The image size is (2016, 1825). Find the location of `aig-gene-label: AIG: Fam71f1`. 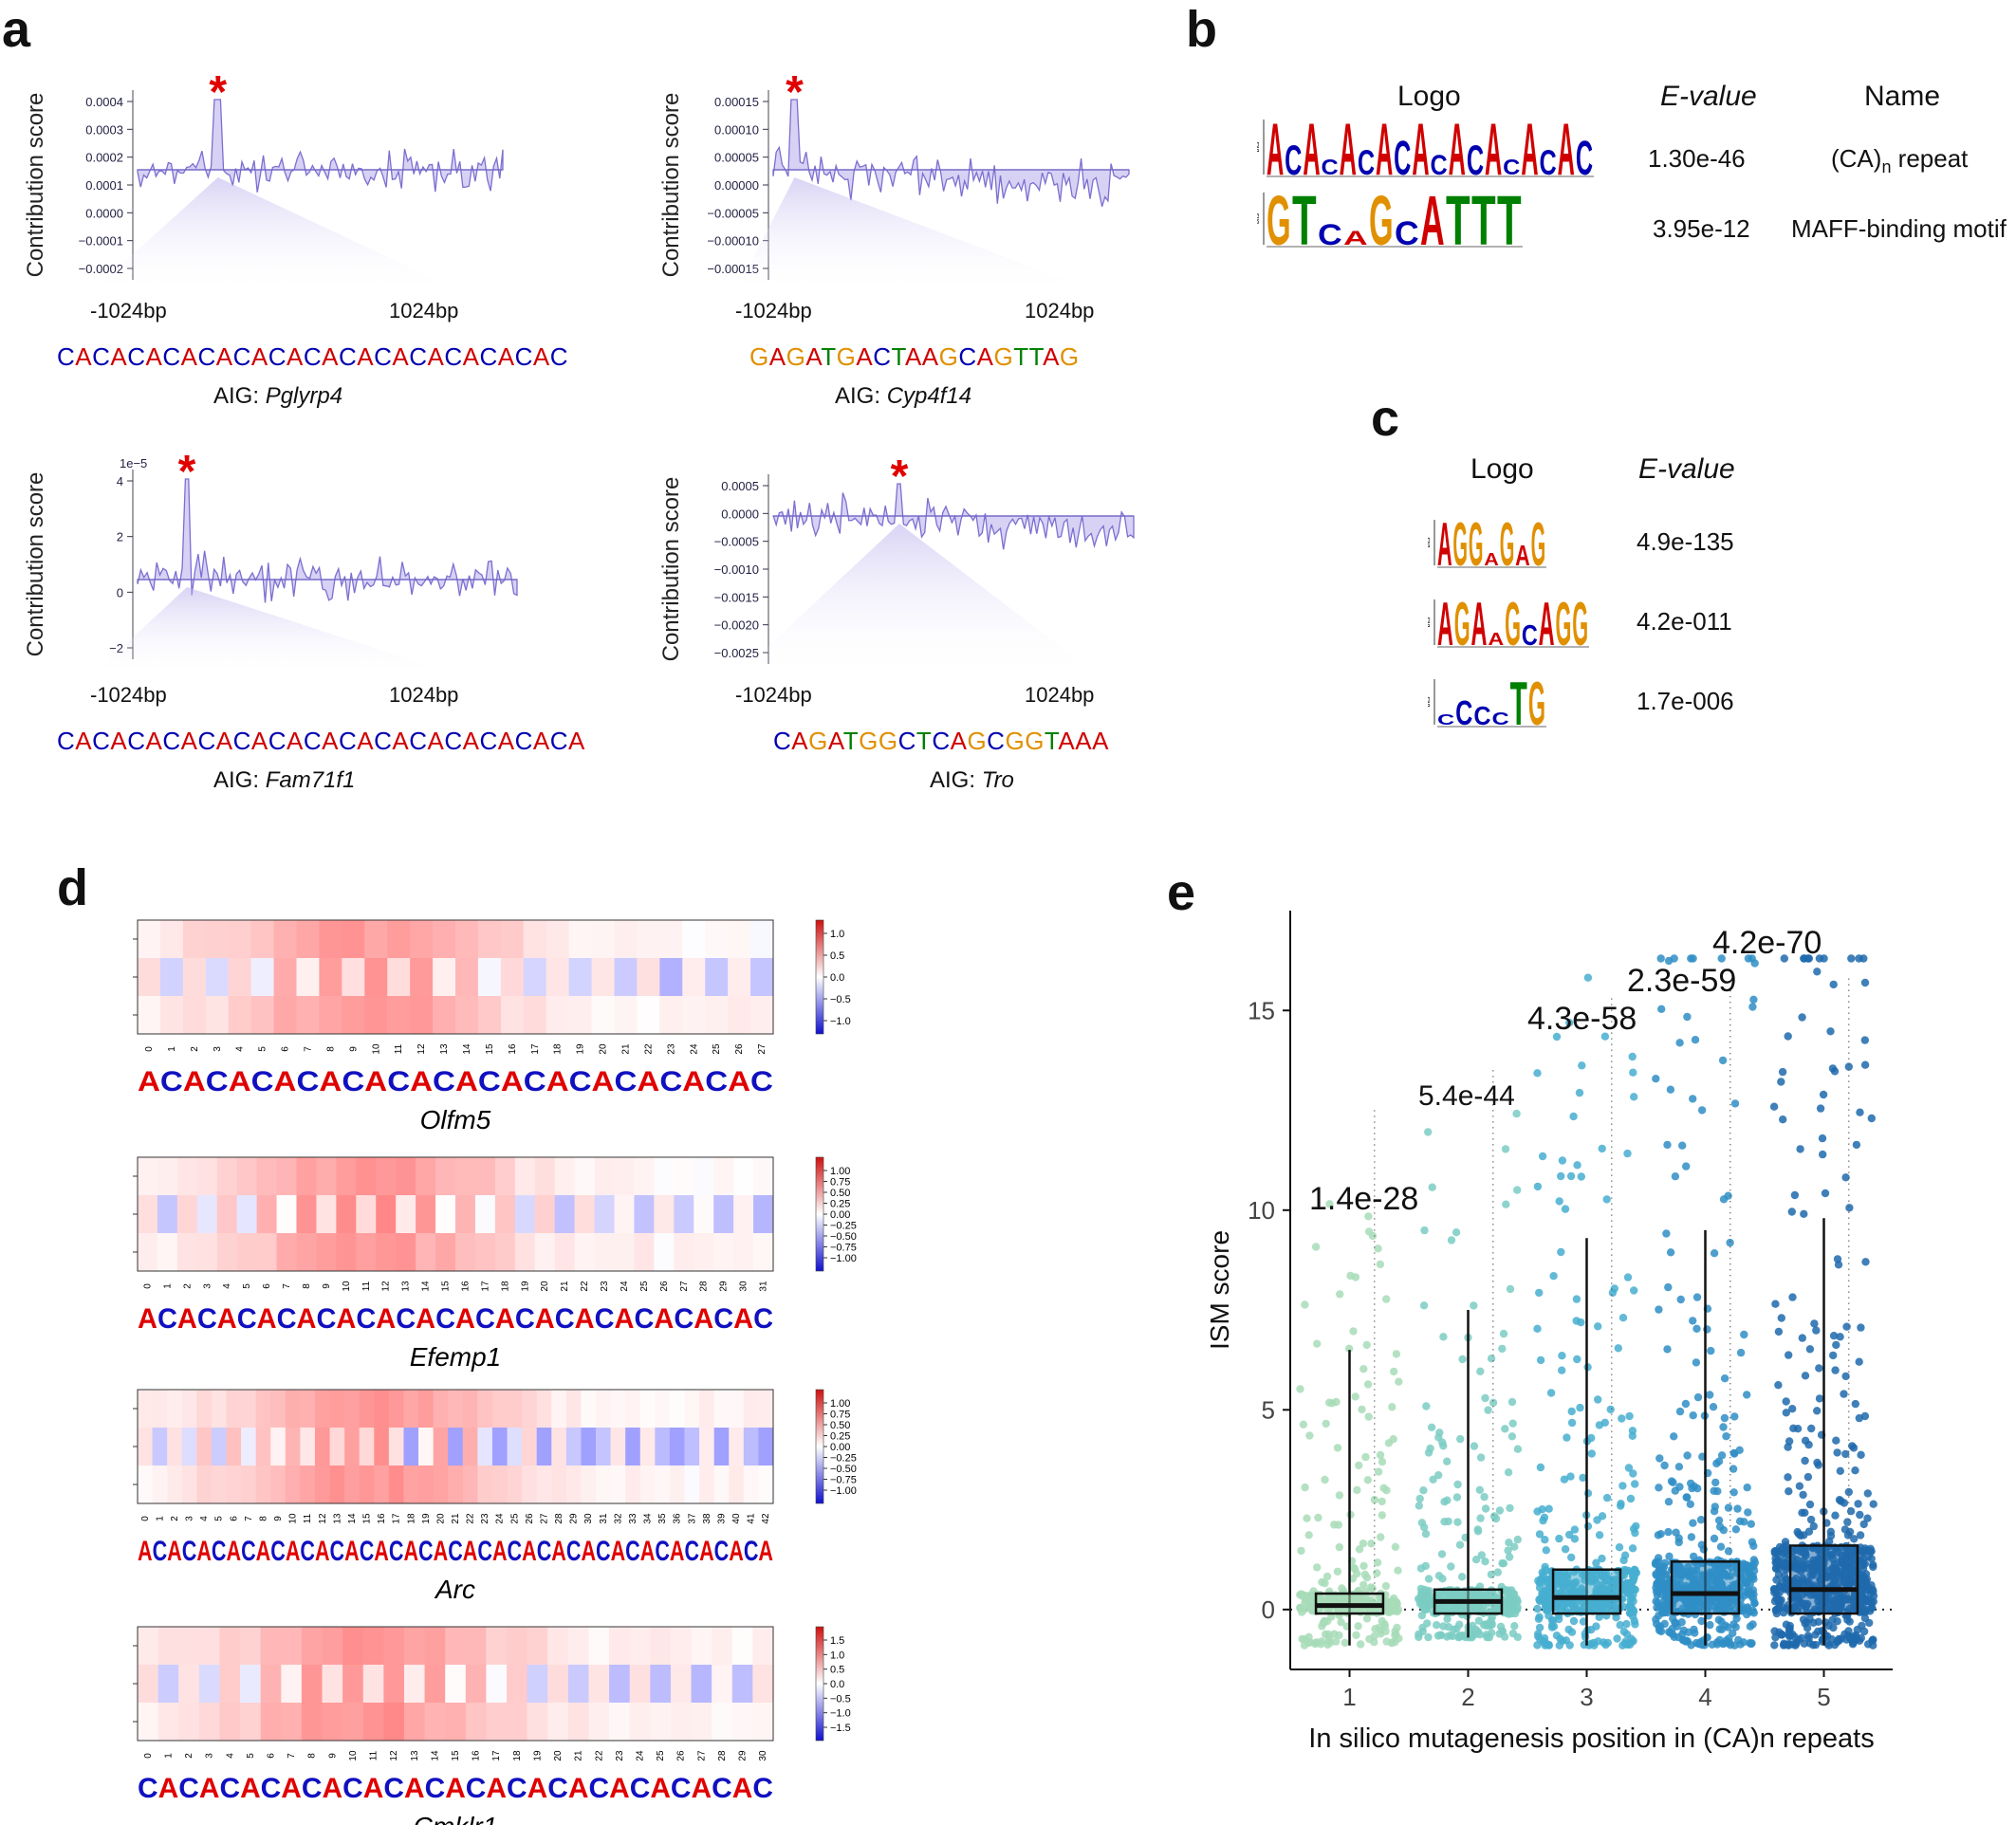

aig-gene-label: AIG: Fam71f1 is located at coordinates (284, 780).